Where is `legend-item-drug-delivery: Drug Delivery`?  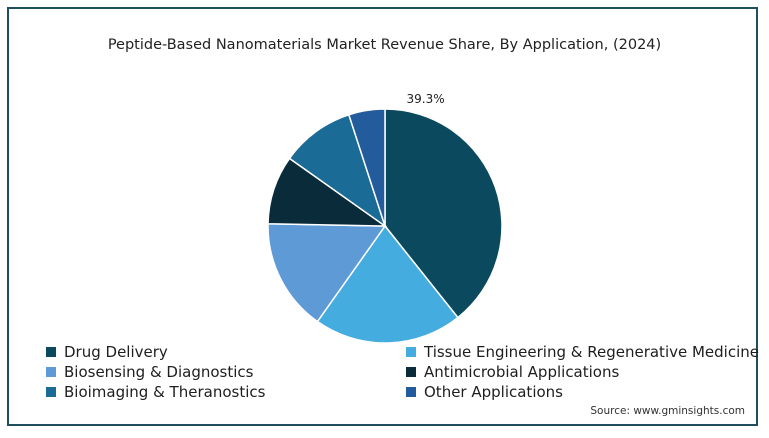
legend-item-drug-delivery: Drug Delivery is located at coordinates (107, 352).